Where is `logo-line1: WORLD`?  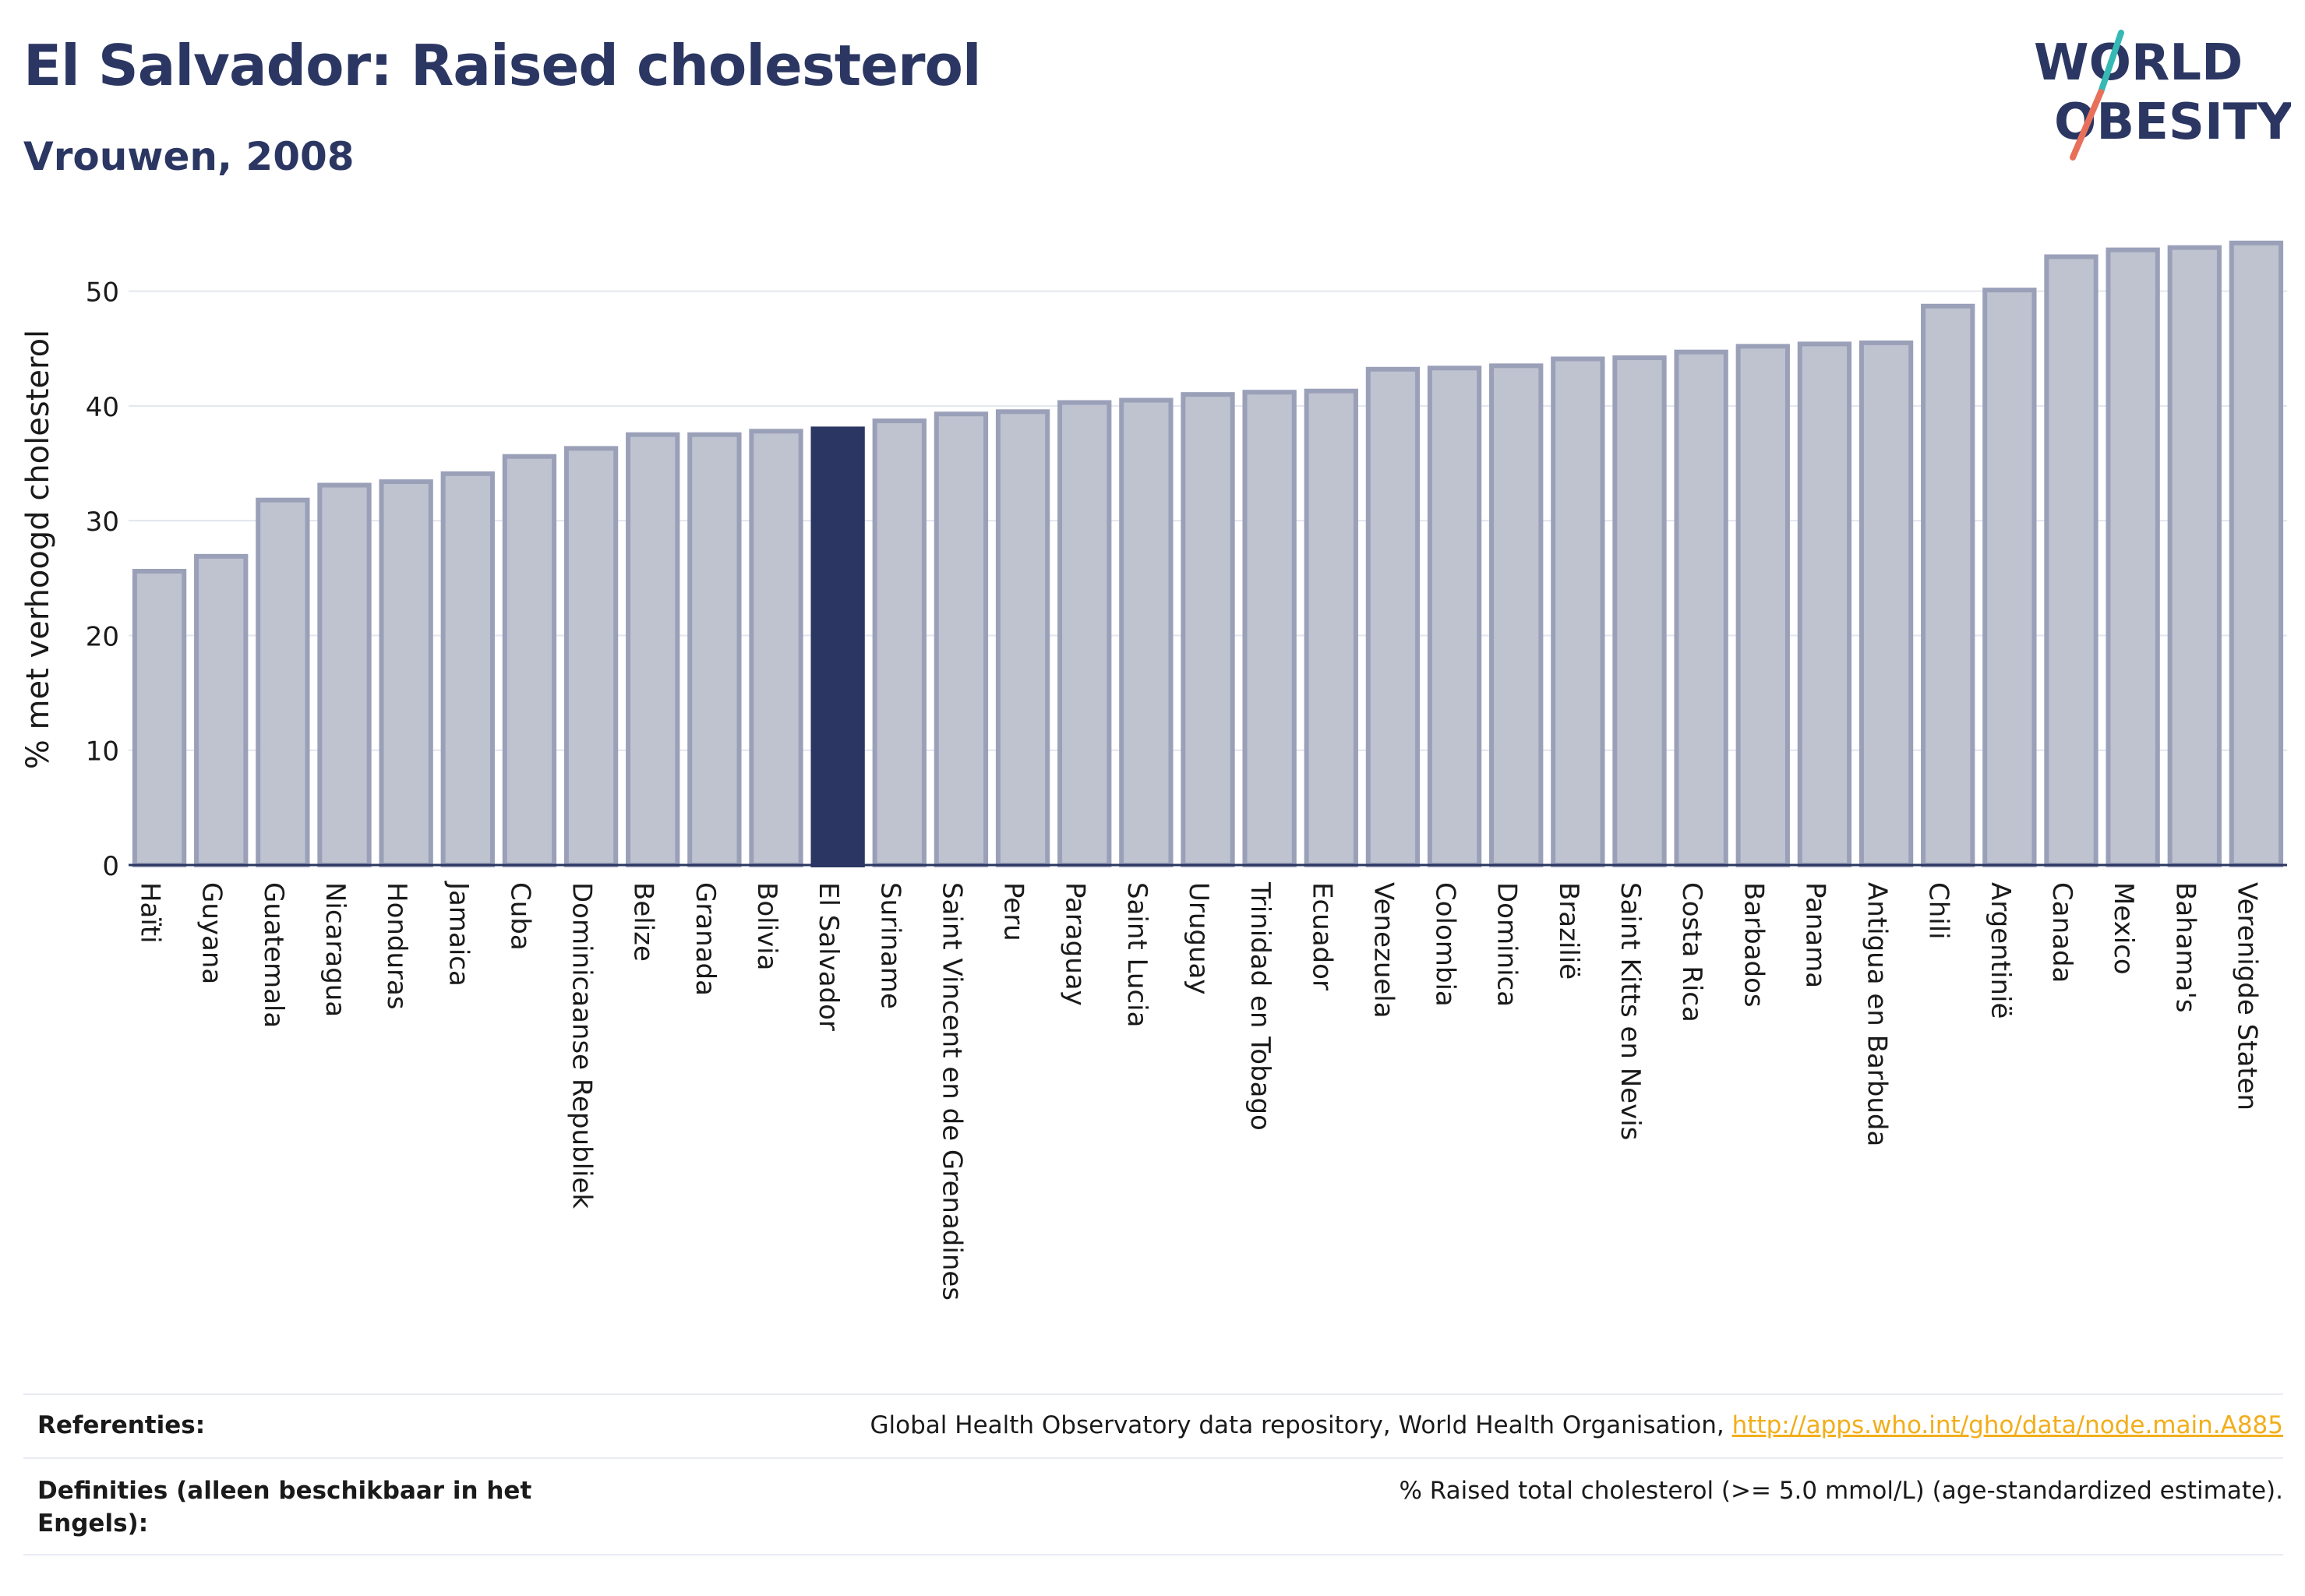
logo-line1: WORLD is located at coordinates (2138, 63).